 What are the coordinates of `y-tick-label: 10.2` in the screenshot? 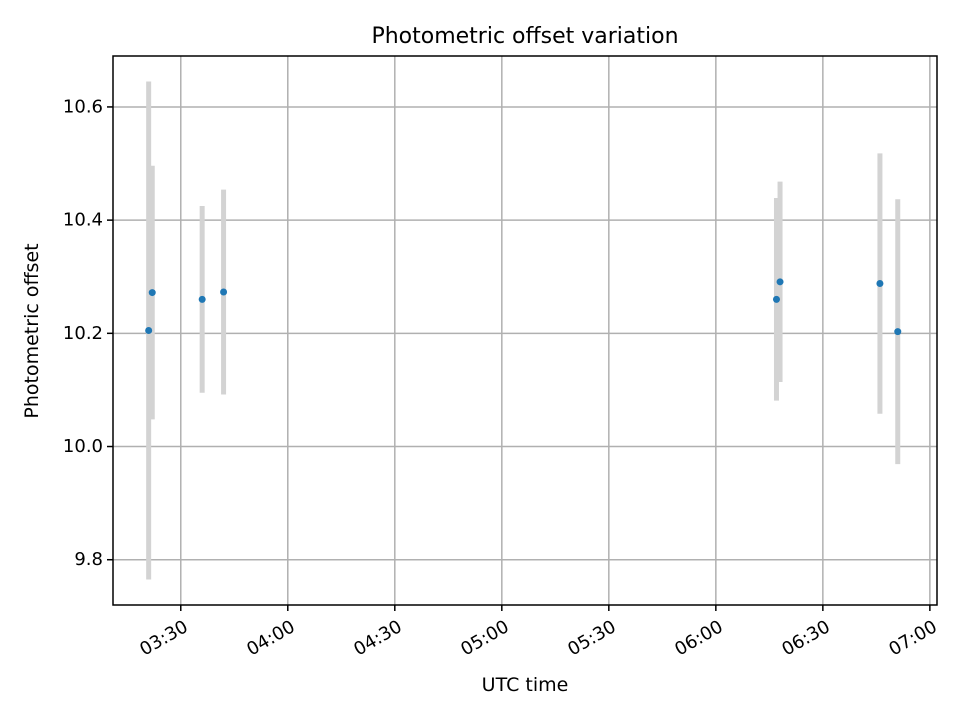 It's located at (83, 333).